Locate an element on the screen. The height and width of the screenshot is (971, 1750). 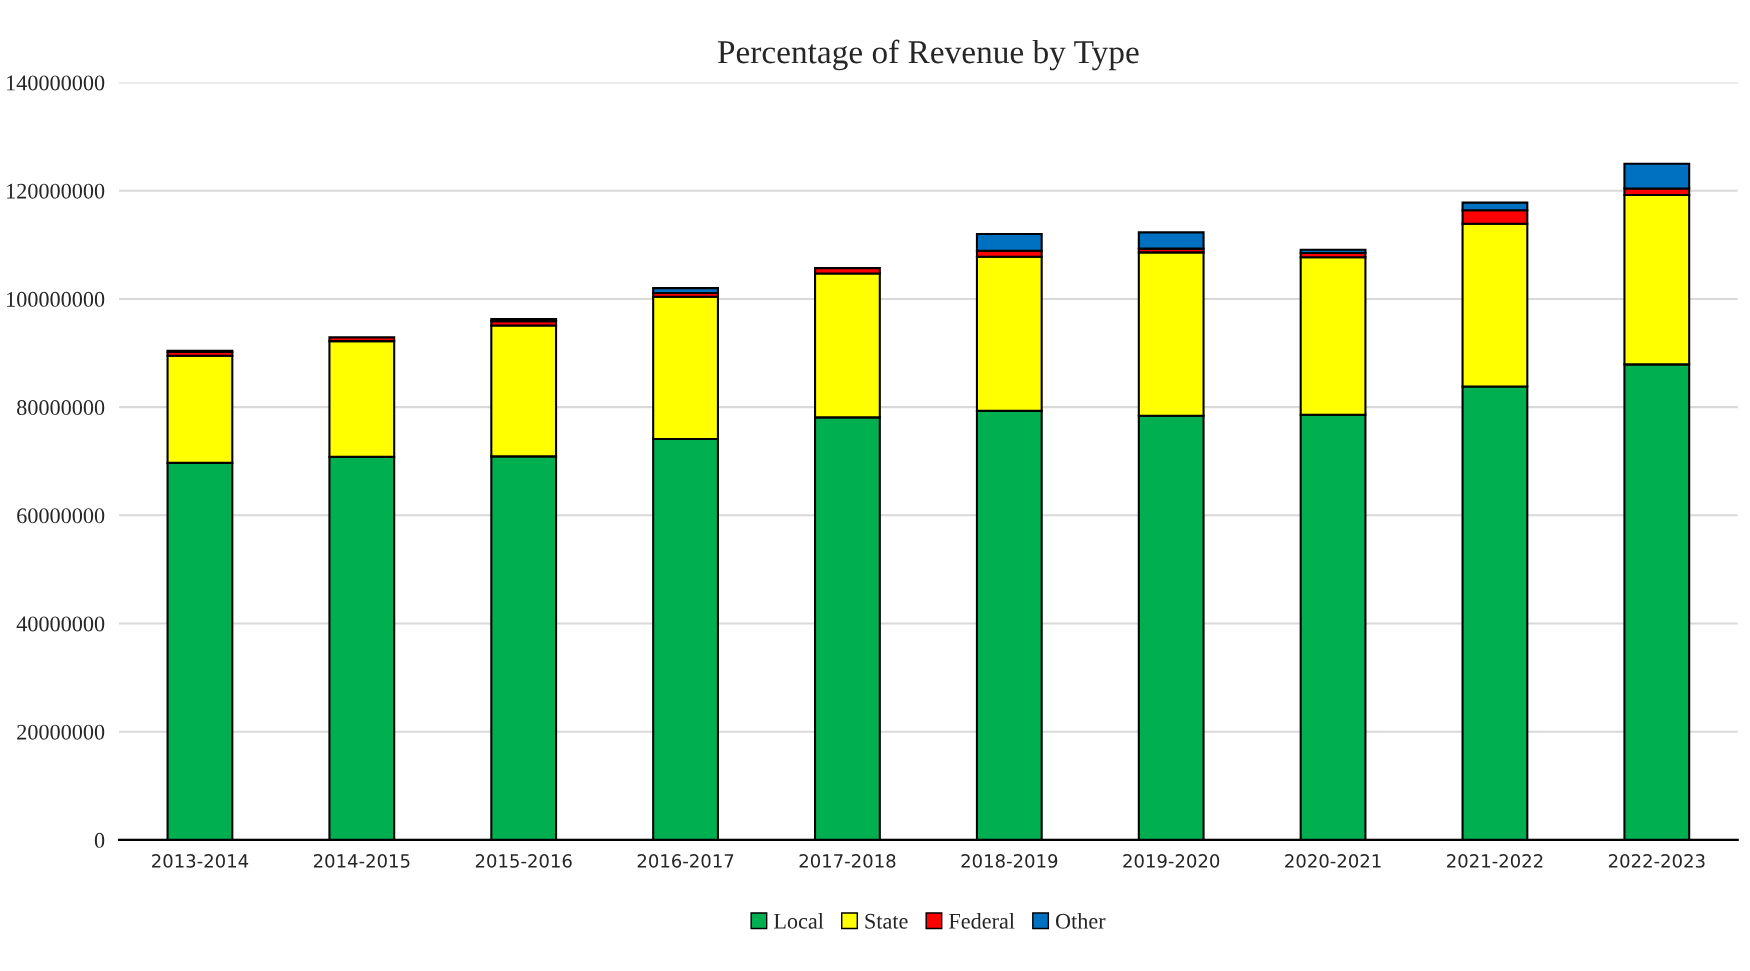
x-tick-label: 2014-2015 is located at coordinates (361, 861).